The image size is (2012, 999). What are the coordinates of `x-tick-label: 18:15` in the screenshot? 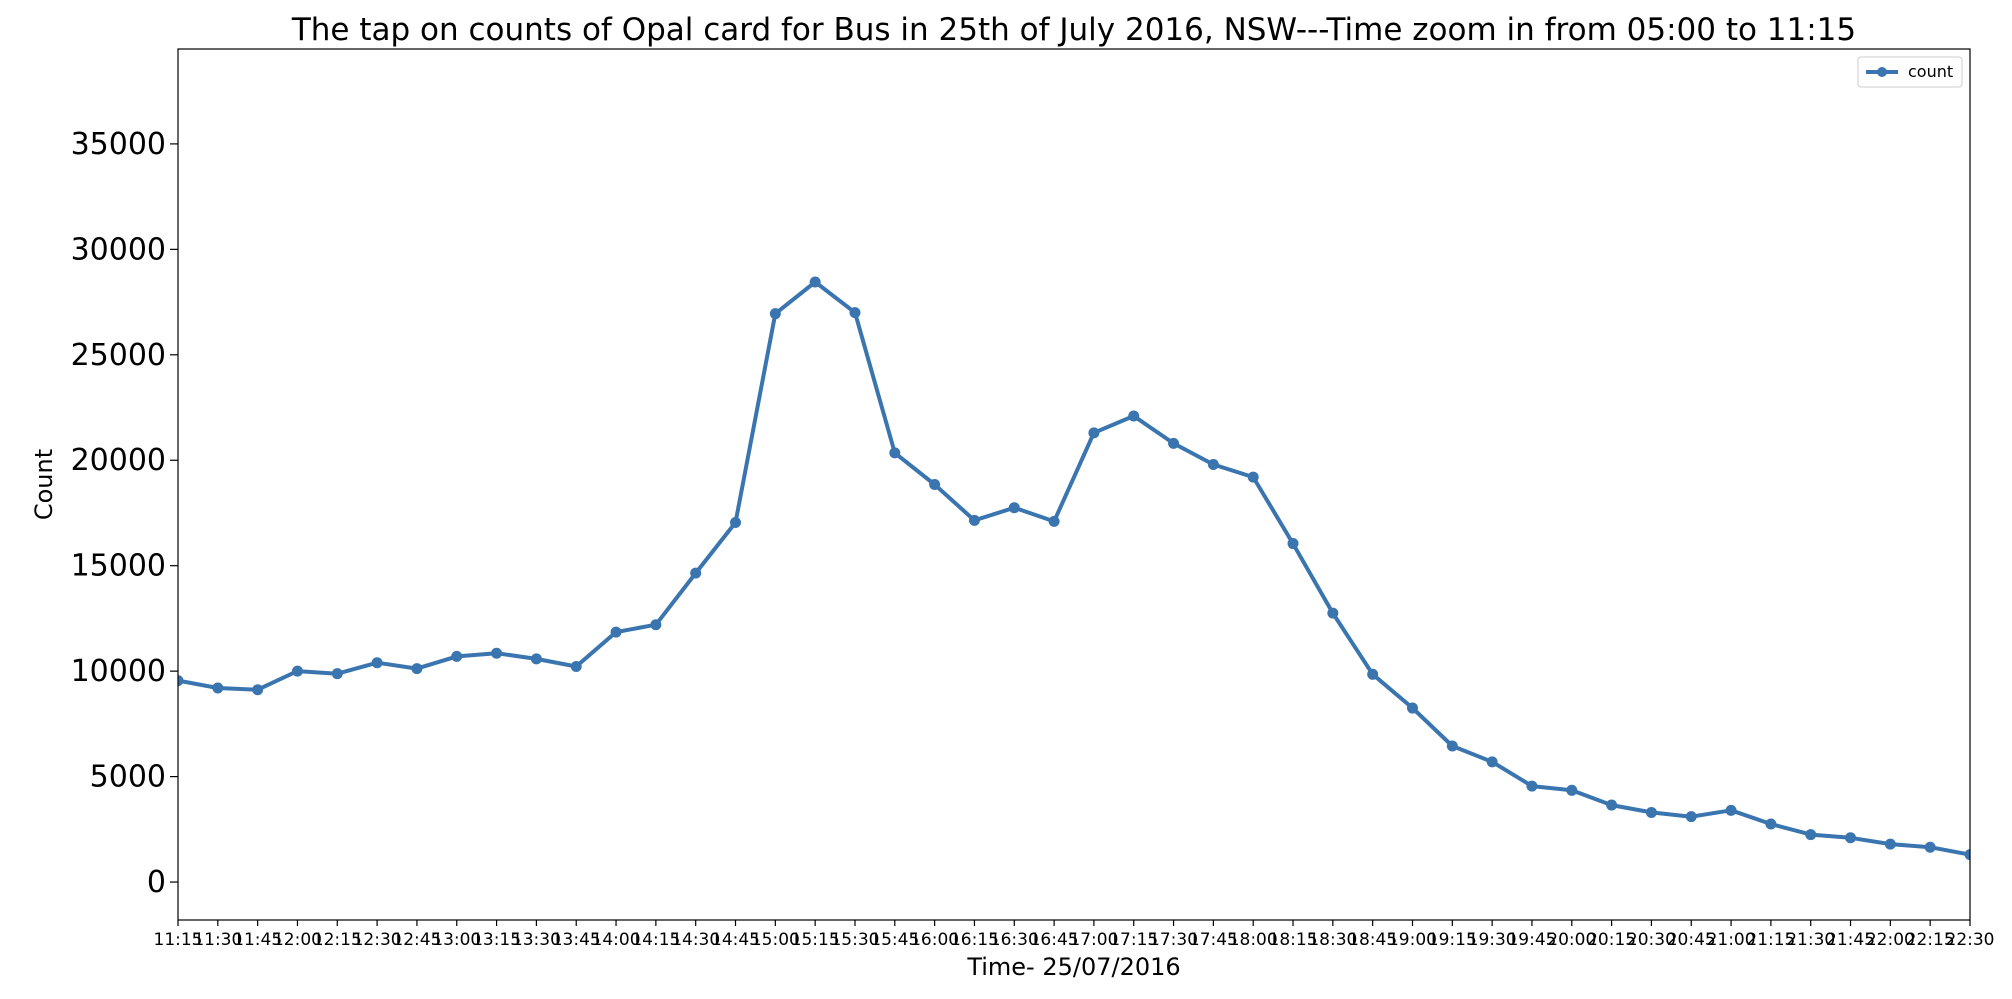 It's located at (1293, 940).